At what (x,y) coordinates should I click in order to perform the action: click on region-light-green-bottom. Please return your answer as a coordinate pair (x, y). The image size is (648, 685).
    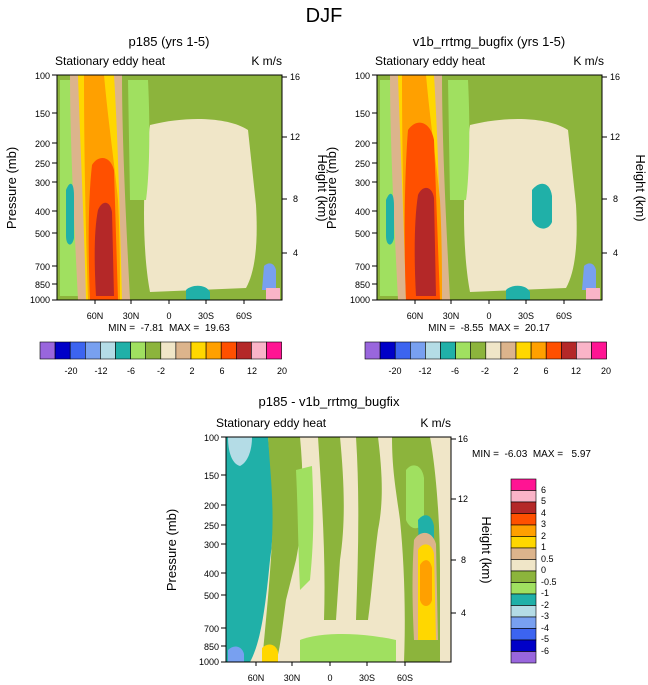
    Looking at the image, I should click on (348, 648).